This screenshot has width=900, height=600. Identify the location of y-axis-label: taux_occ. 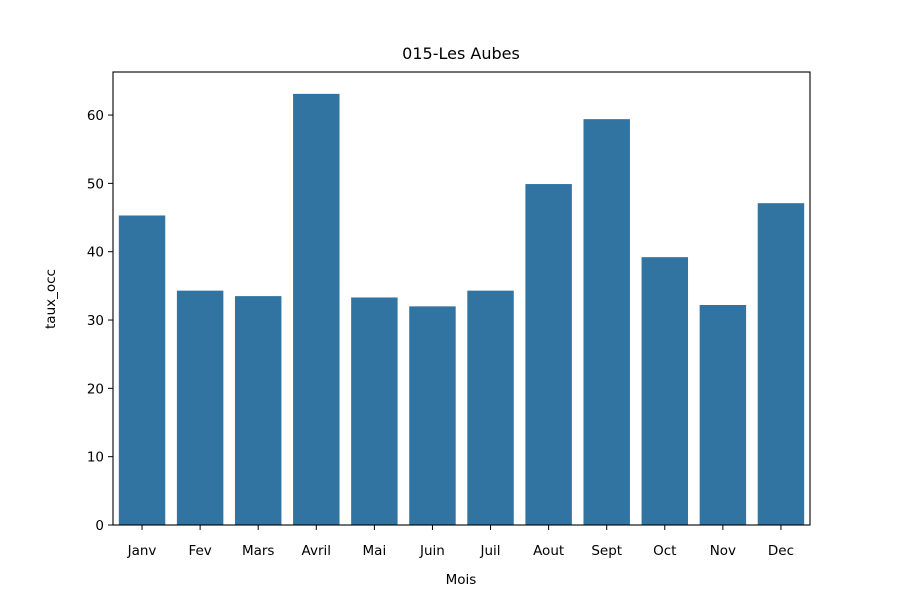
(51, 299).